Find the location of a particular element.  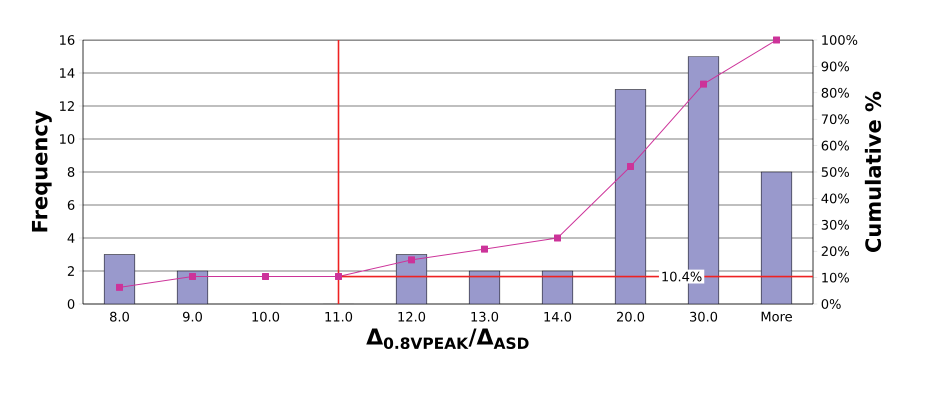

x-tick-label: 13.0 is located at coordinates (484, 317).